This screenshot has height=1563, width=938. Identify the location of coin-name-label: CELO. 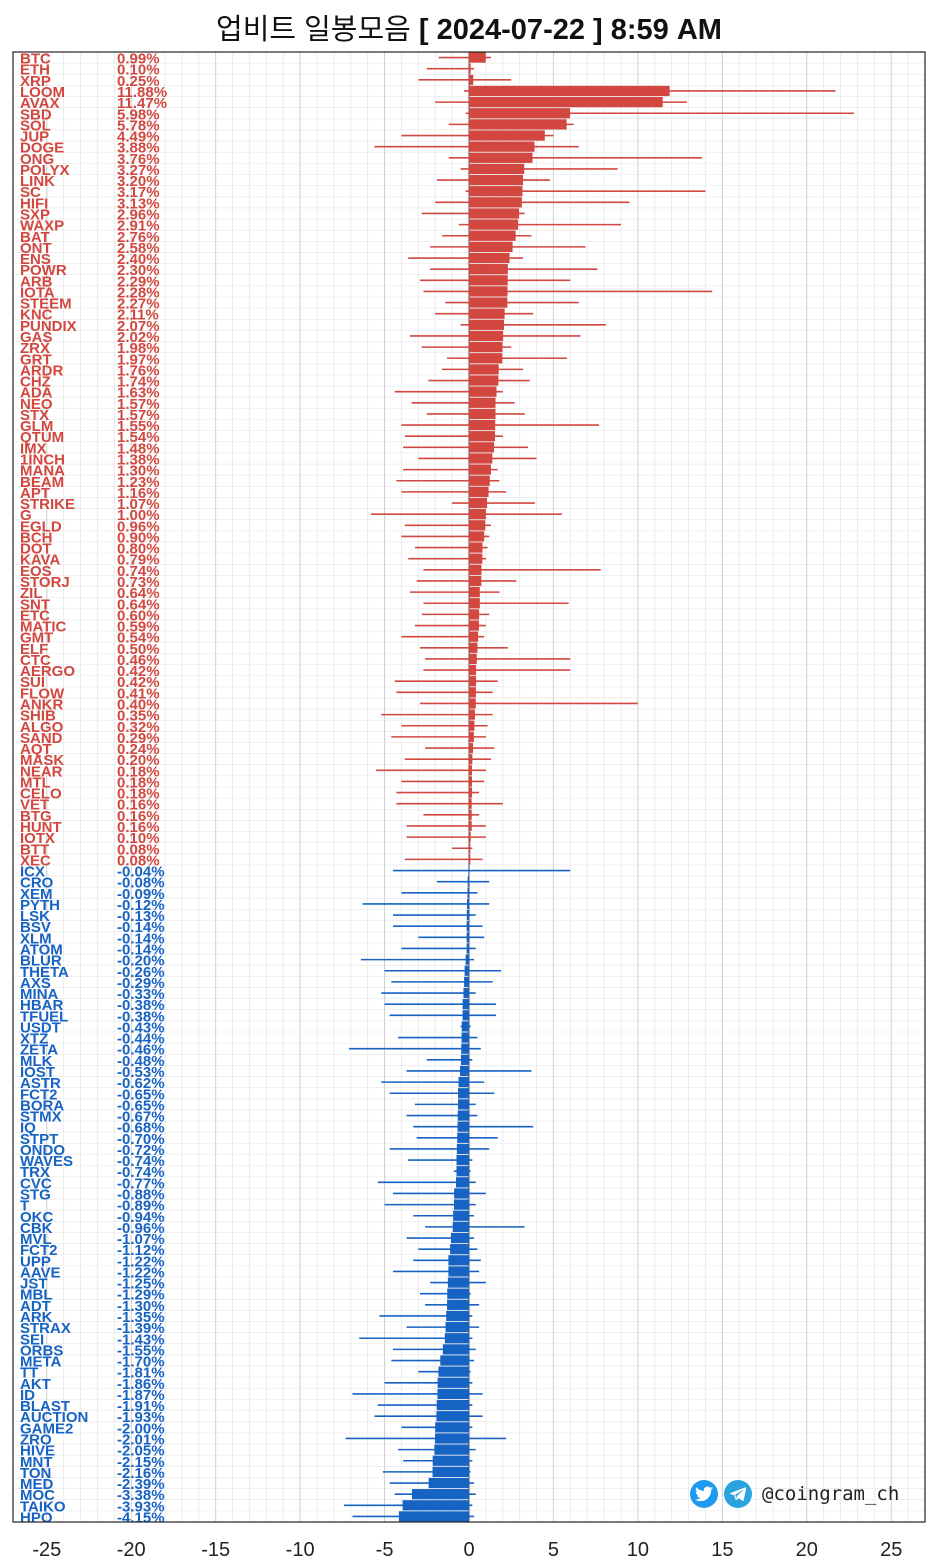
(41, 794).